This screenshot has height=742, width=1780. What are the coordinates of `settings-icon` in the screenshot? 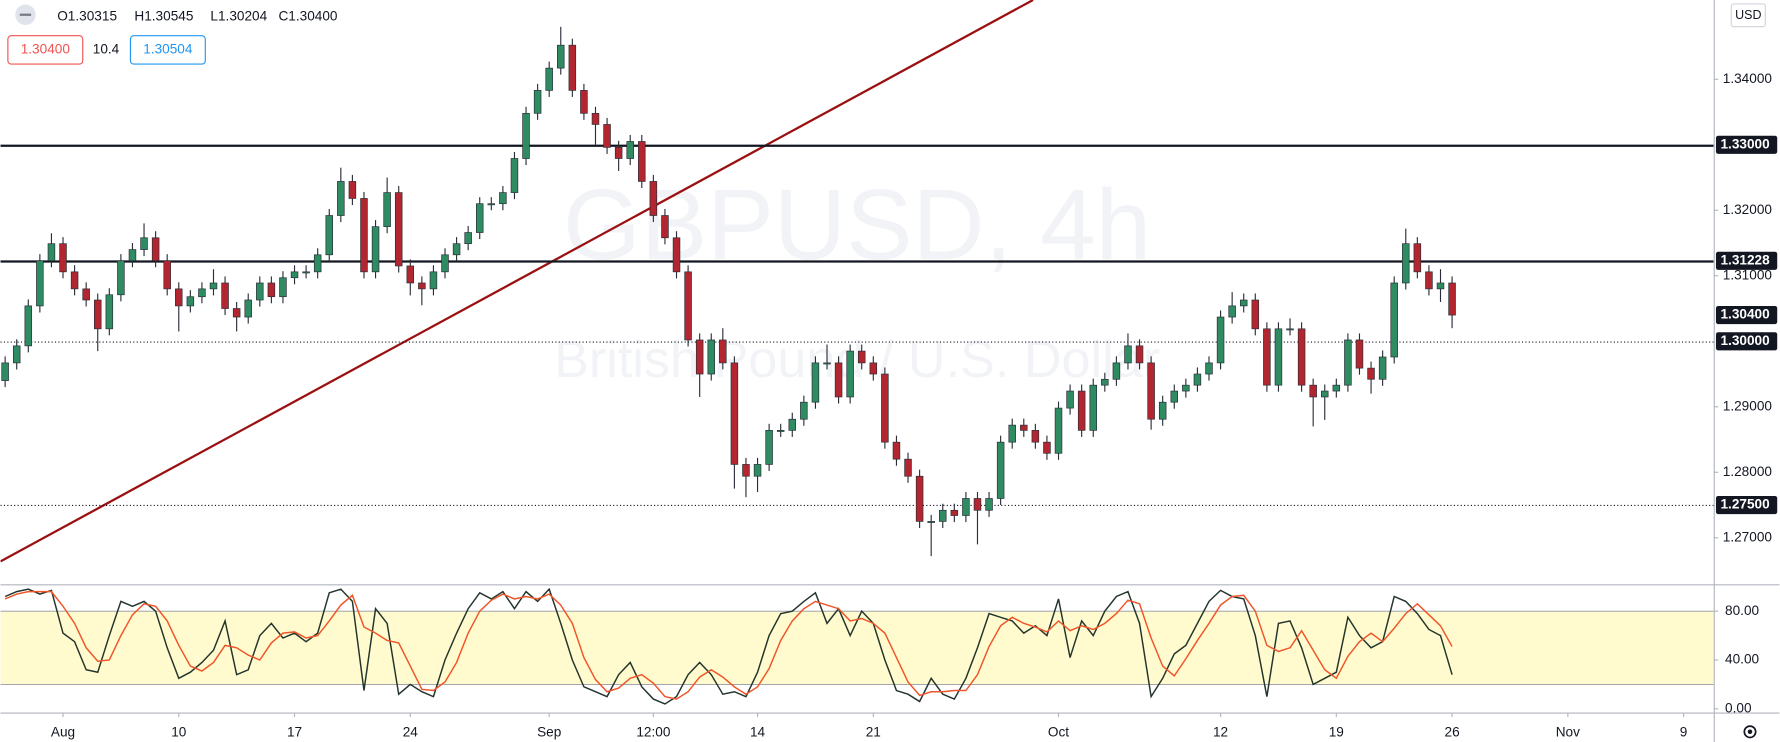 It's located at (1750, 732).